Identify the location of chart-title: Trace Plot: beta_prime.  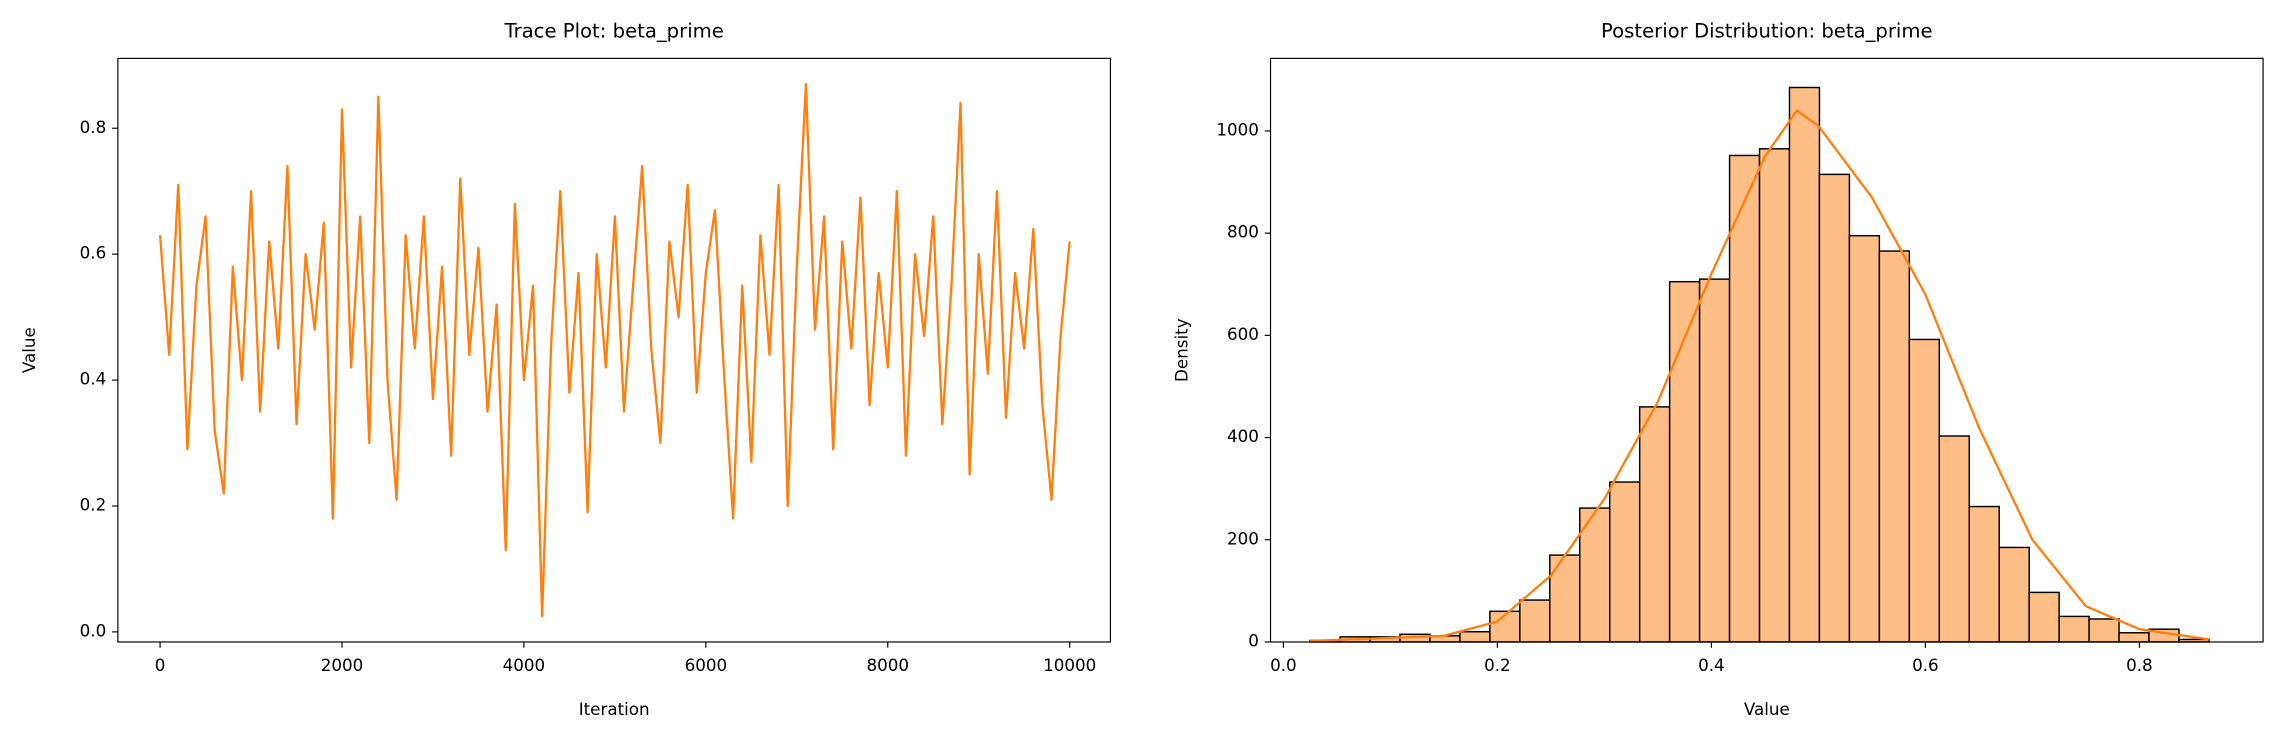
(613, 31).